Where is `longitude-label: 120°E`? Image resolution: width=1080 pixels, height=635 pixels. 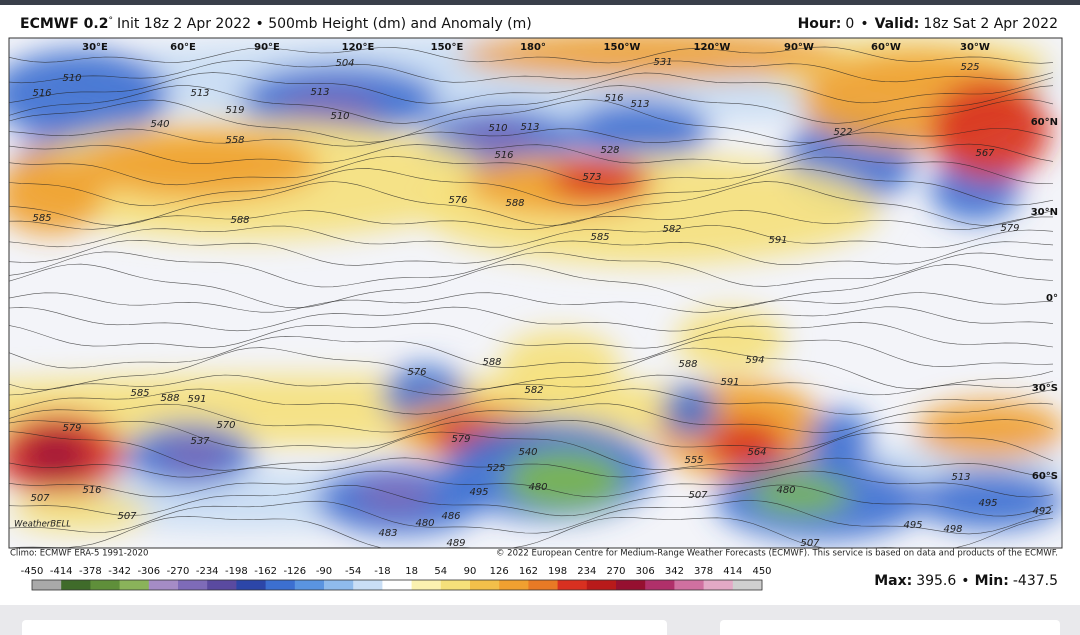
longitude-label: 120°E is located at coordinates (358, 47).